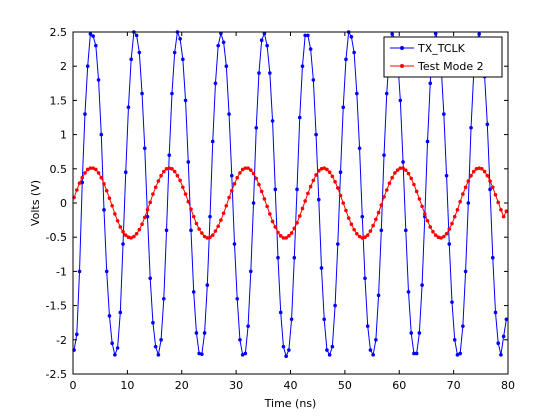 Image resolution: width=560 pixels, height=420 pixels. What do you see at coordinates (63, 203) in the screenshot?
I see `y-tick-label: 0` at bounding box center [63, 203].